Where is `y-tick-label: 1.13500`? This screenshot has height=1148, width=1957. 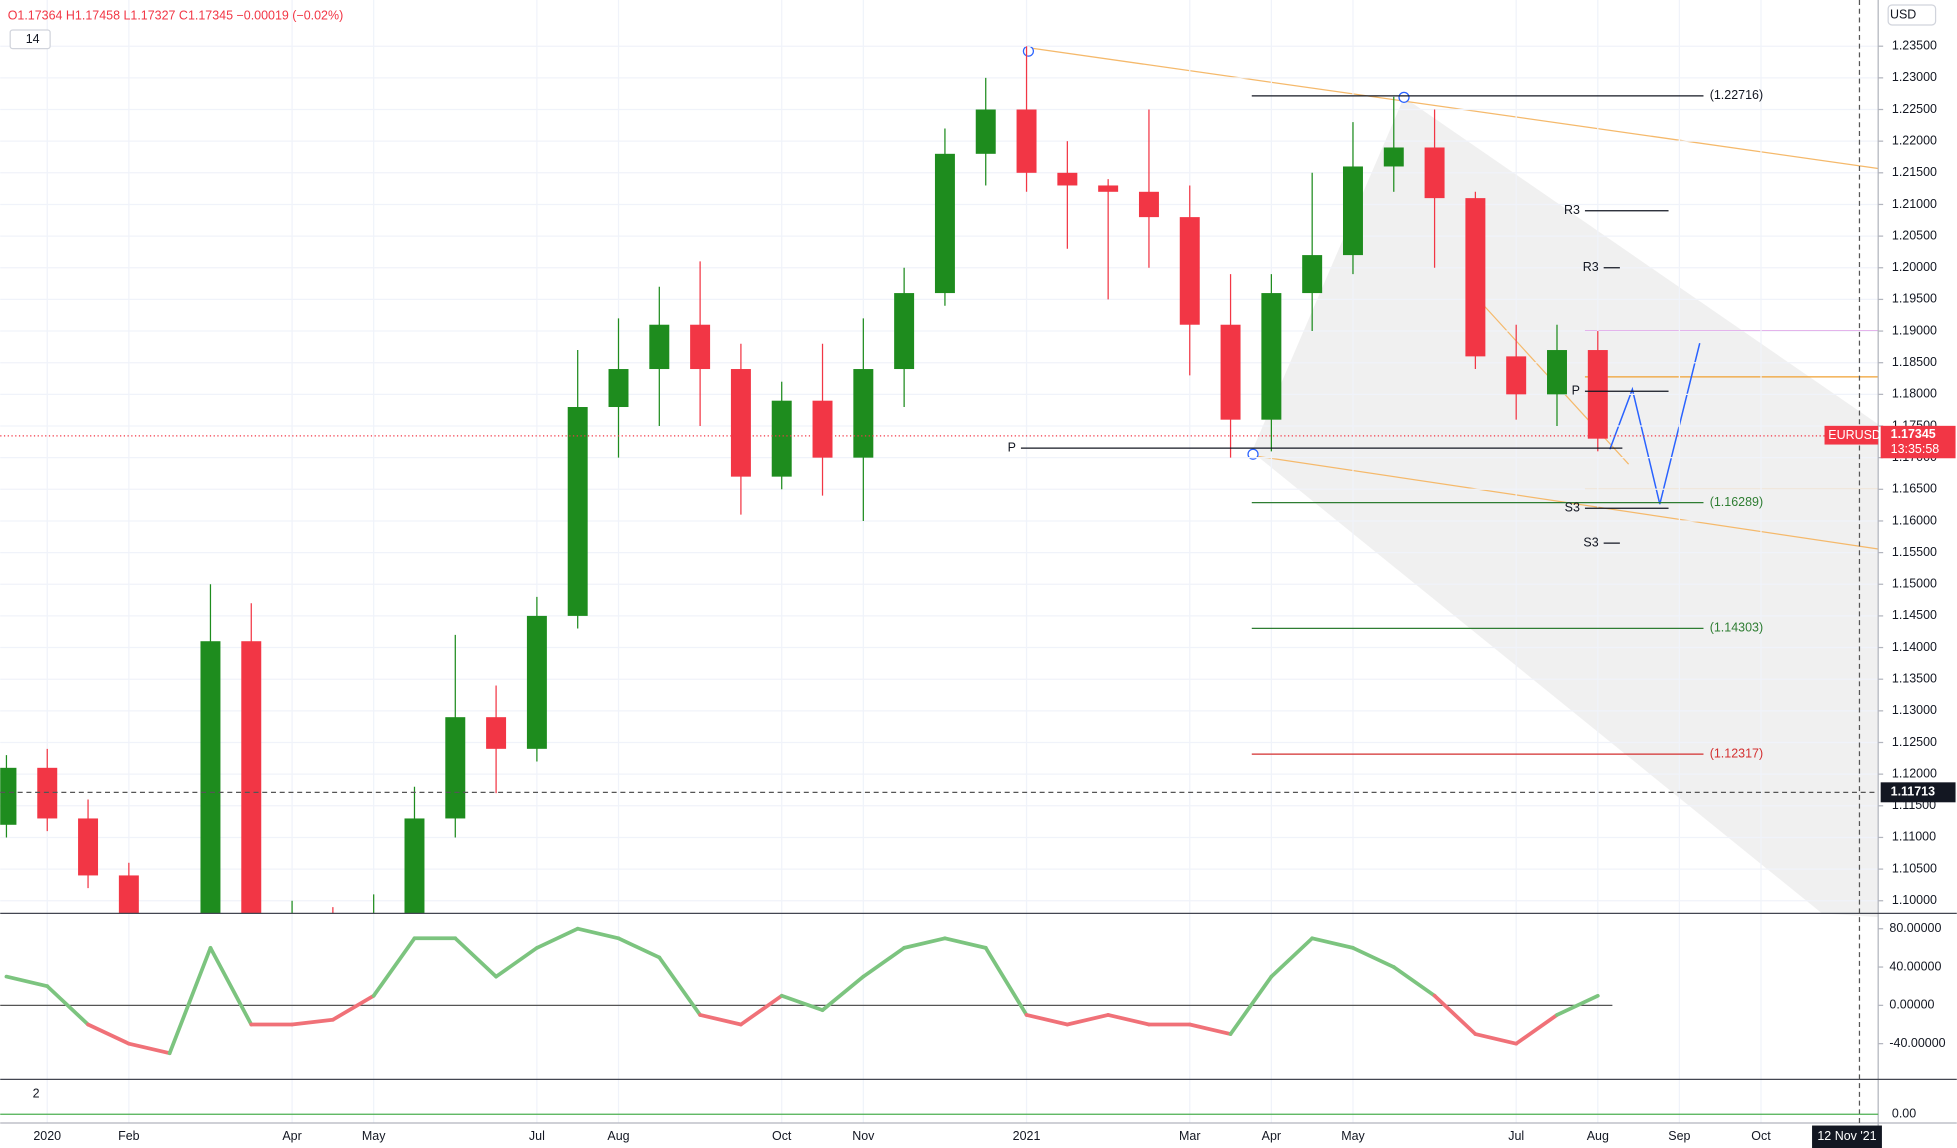
y-tick-label: 1.13500 is located at coordinates (1914, 678).